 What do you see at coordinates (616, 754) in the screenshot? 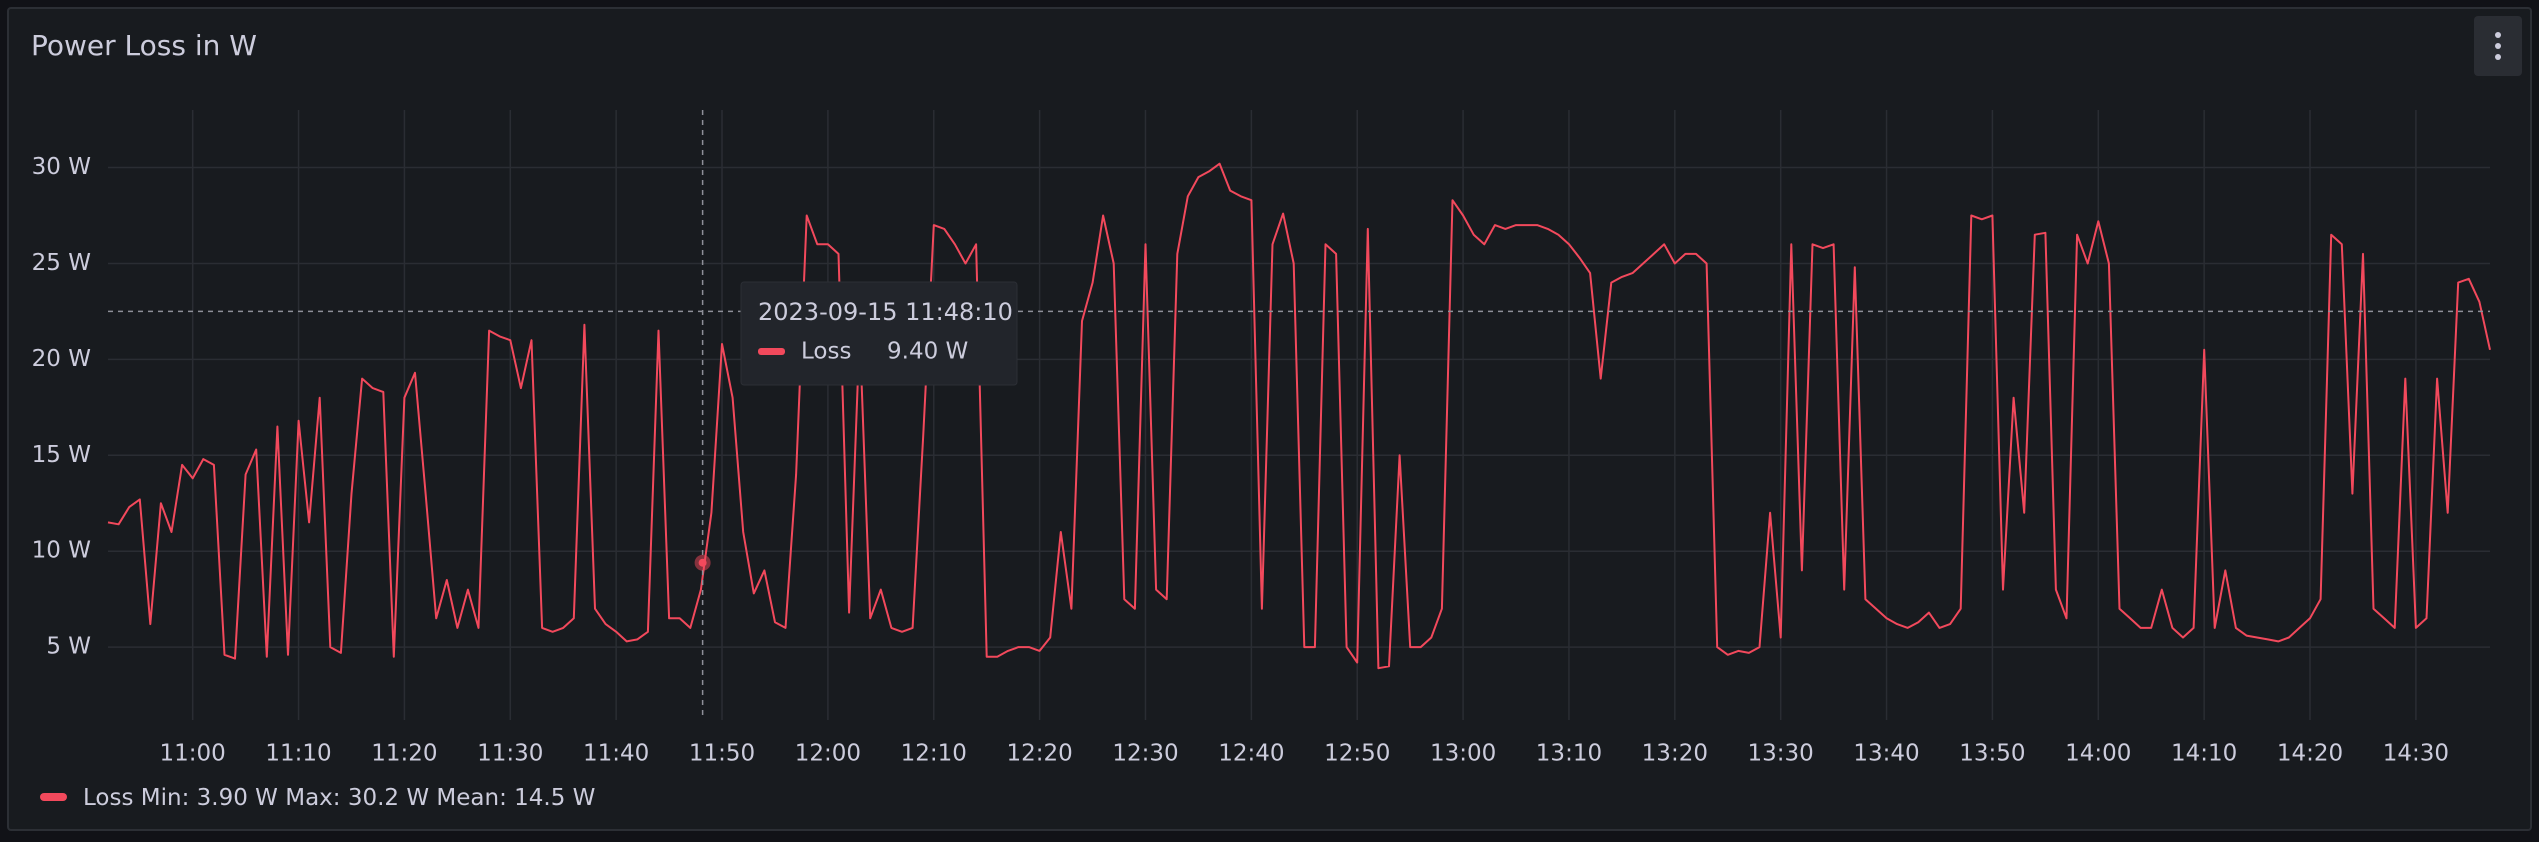
I see `x-tick-label: 11:40` at bounding box center [616, 754].